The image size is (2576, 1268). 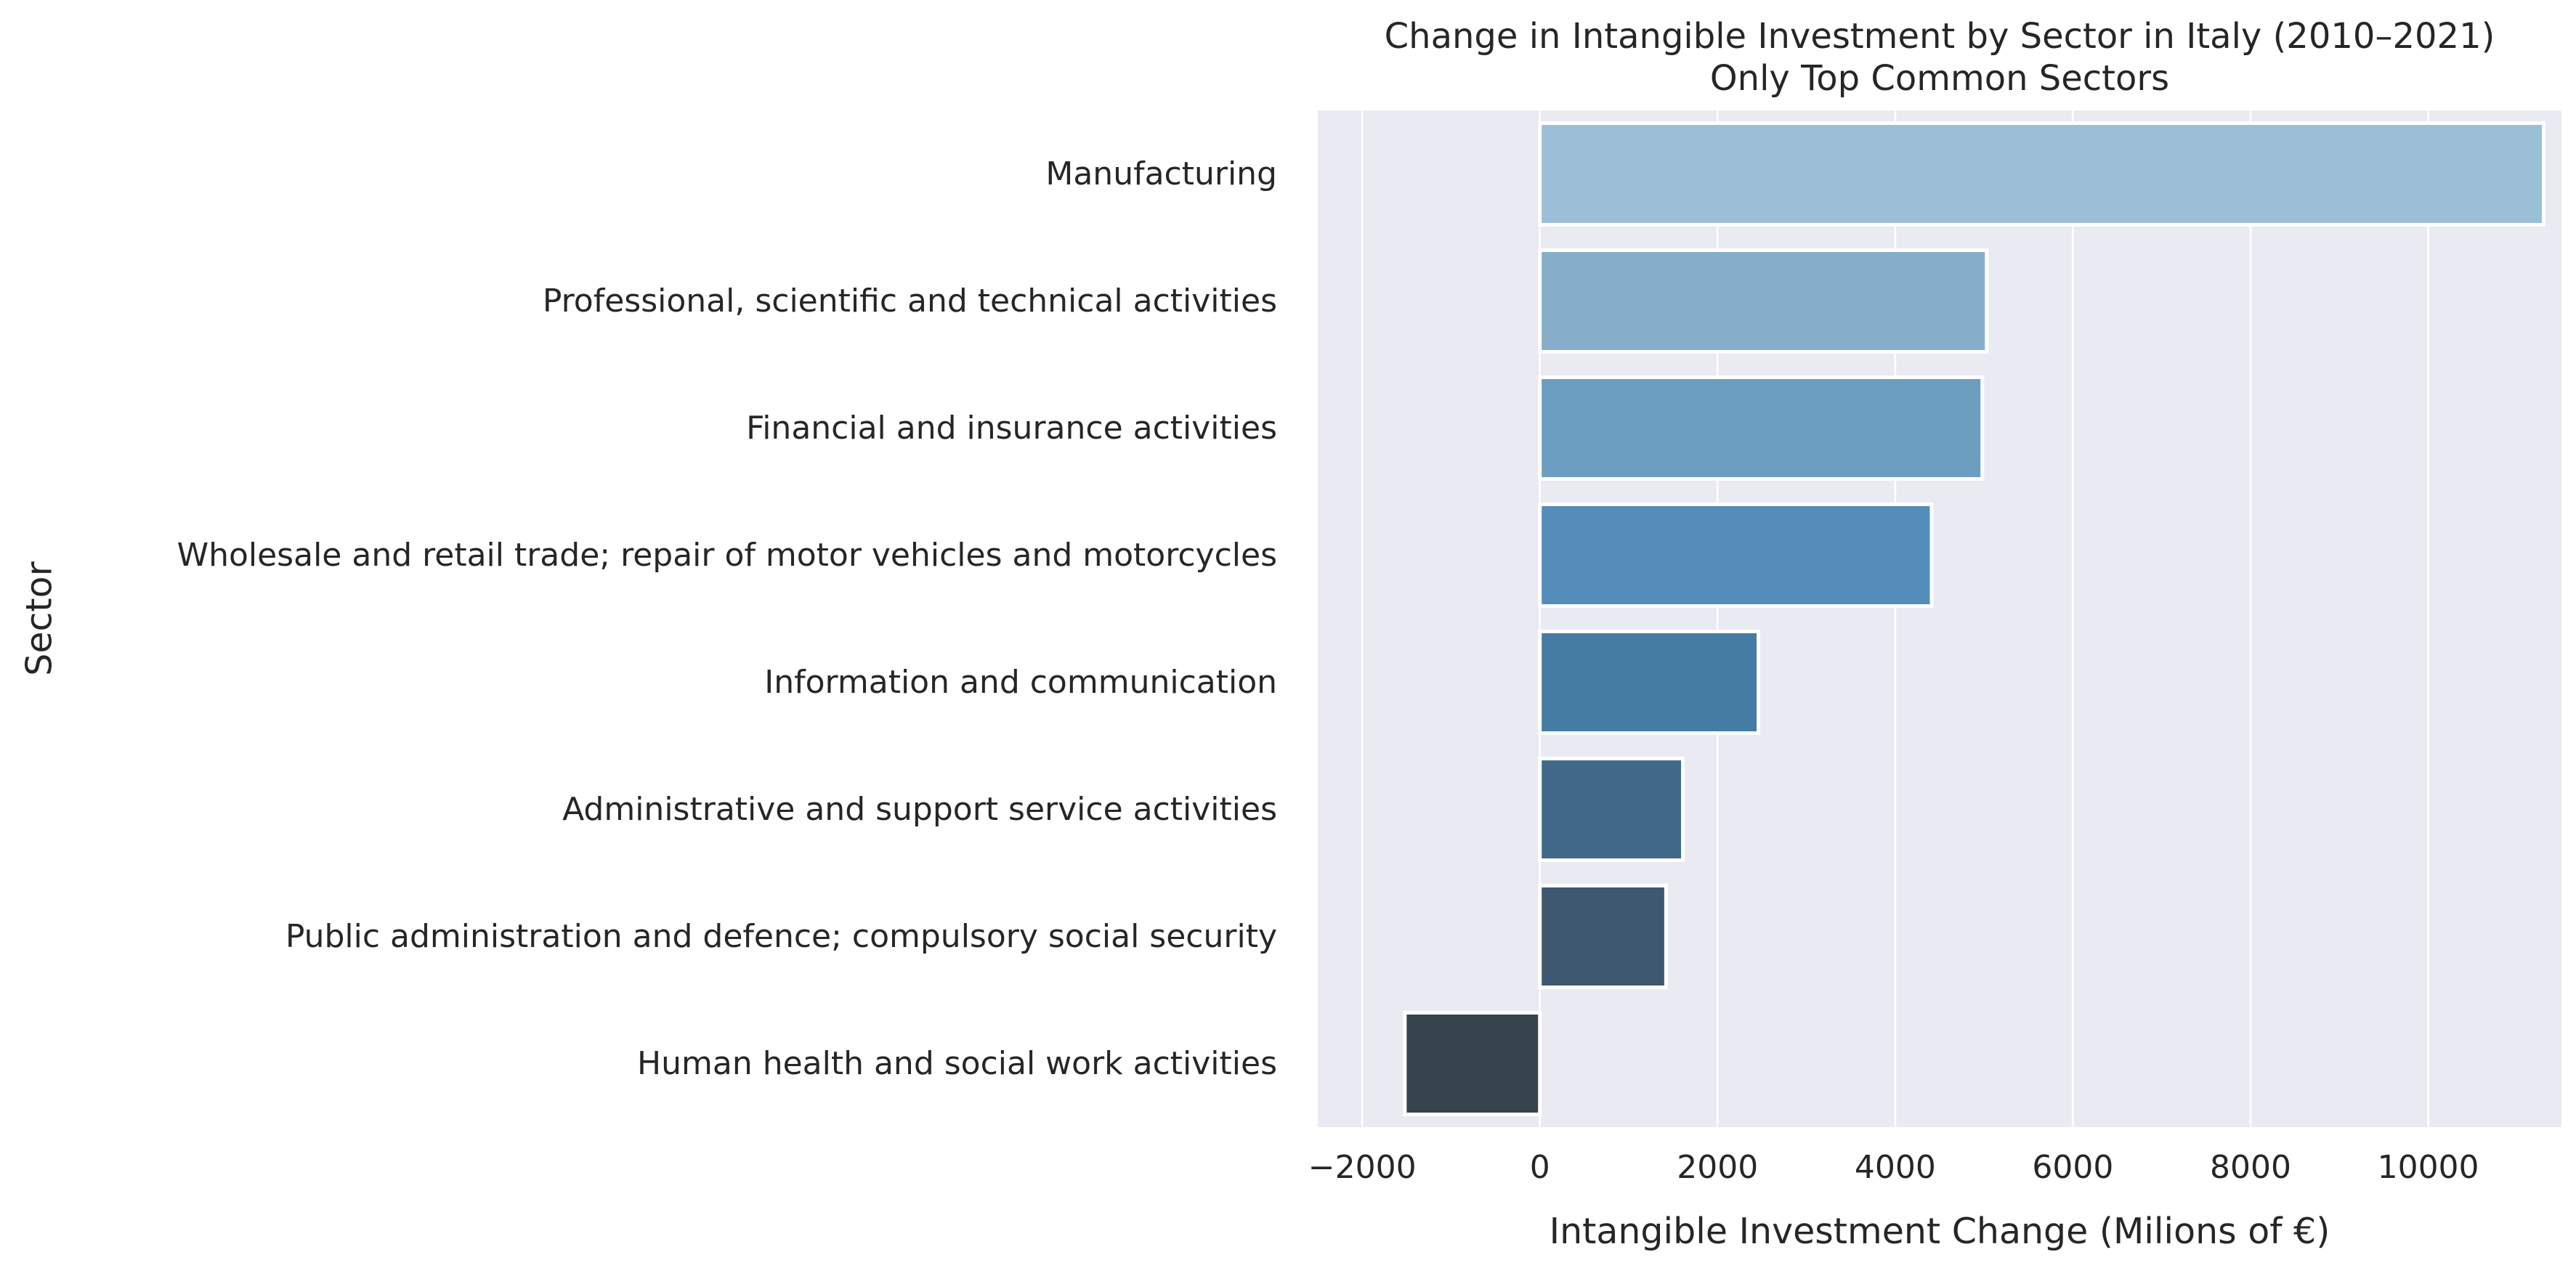 I want to click on y-tick-label: Human health and social work activities, so click(x=957, y=1063).